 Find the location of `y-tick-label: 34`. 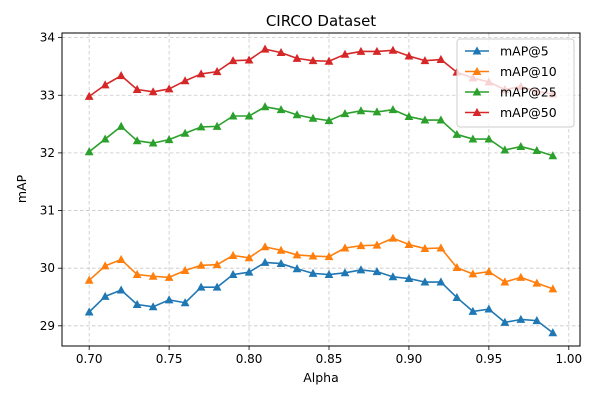

y-tick-label: 34 is located at coordinates (47, 38).